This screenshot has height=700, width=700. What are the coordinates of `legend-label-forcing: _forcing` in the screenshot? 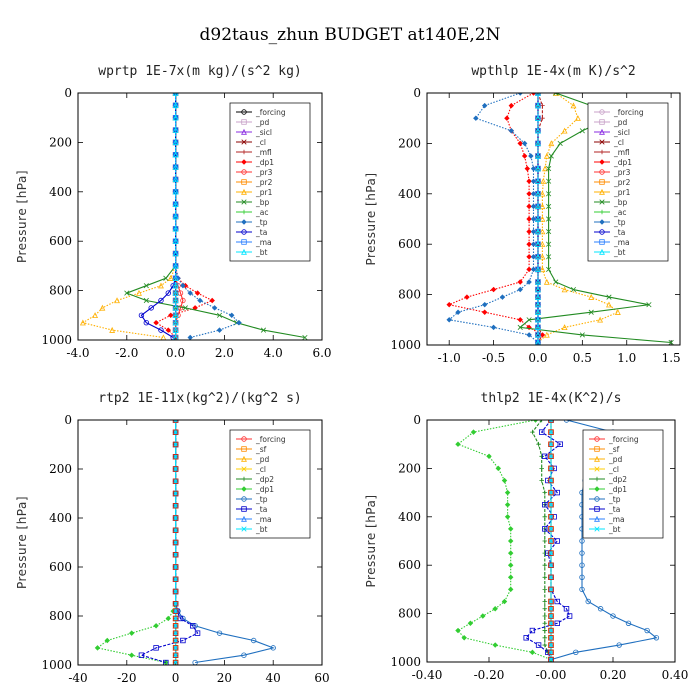 It's located at (623, 439).